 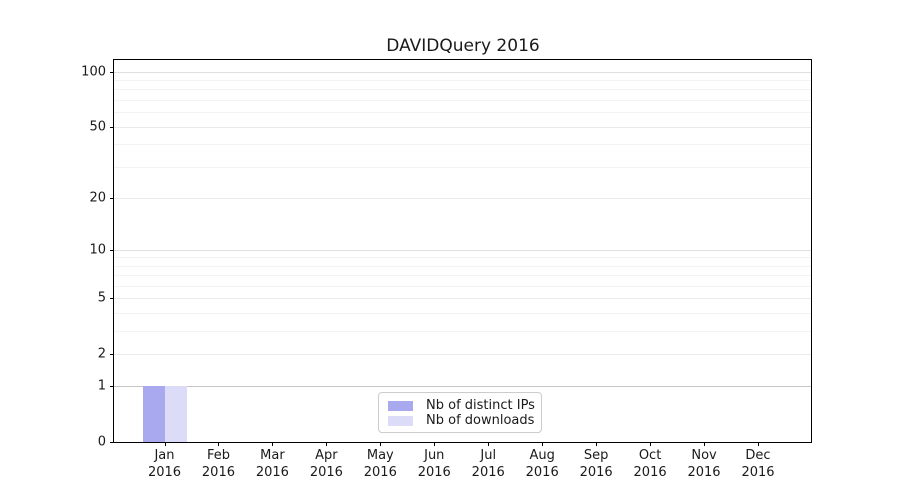 I want to click on y-tick-label: 100, so click(x=93, y=72).